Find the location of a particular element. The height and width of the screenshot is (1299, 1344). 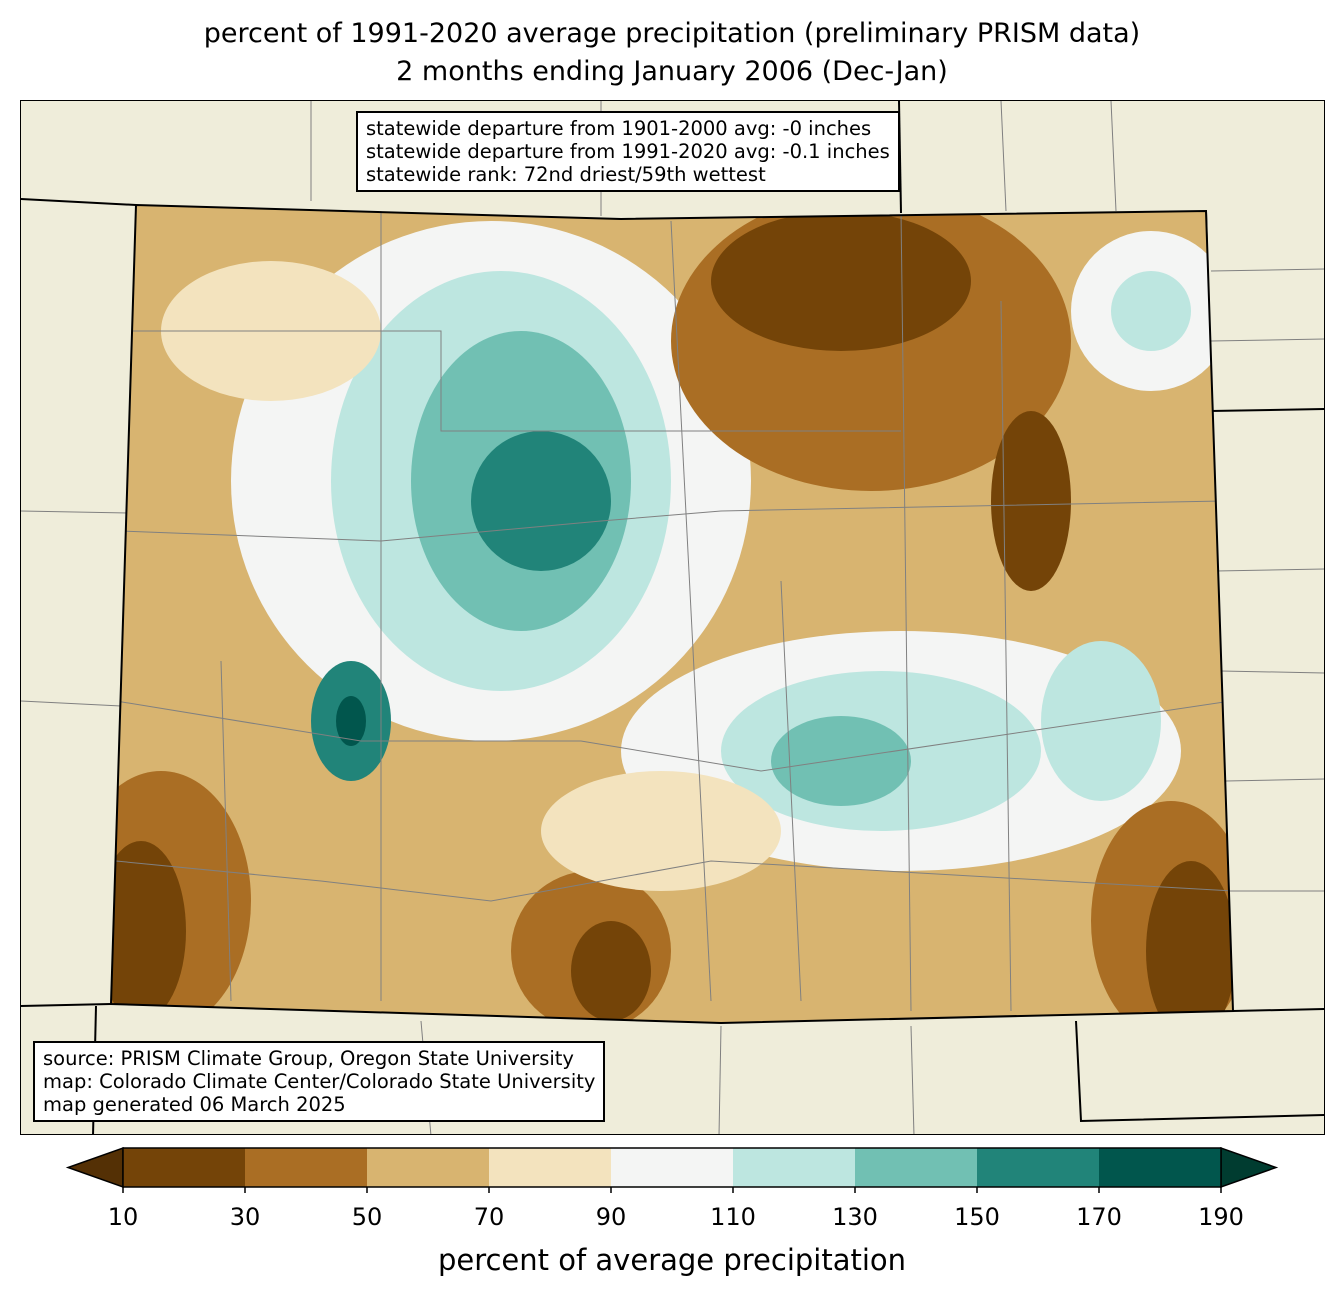

colorbar-over-arrow is located at coordinates (1249, 1167).